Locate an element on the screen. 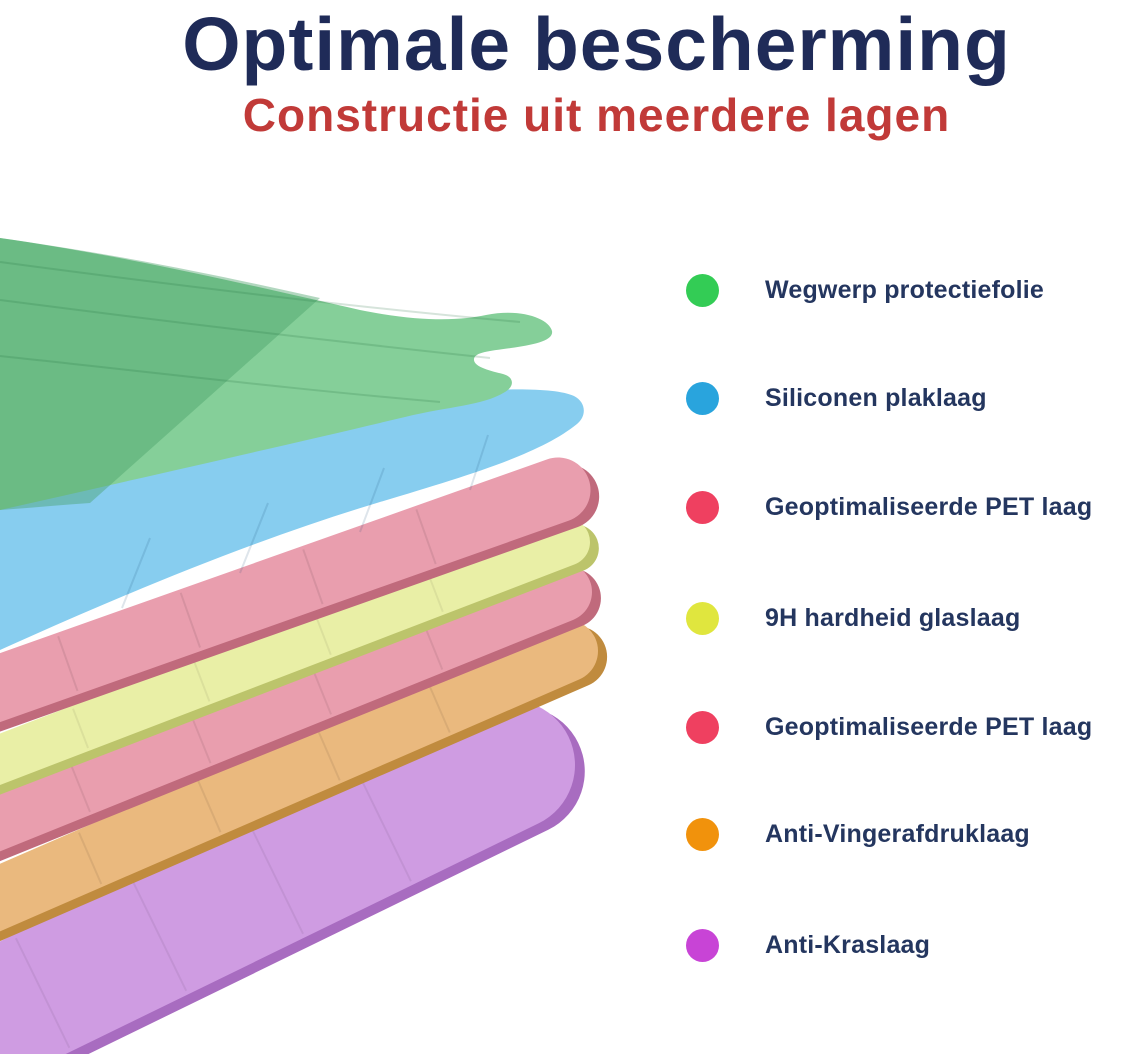 The width and height of the screenshot is (1123, 1054). legend-item: Wegwerp protectiefolie is located at coordinates (865, 290).